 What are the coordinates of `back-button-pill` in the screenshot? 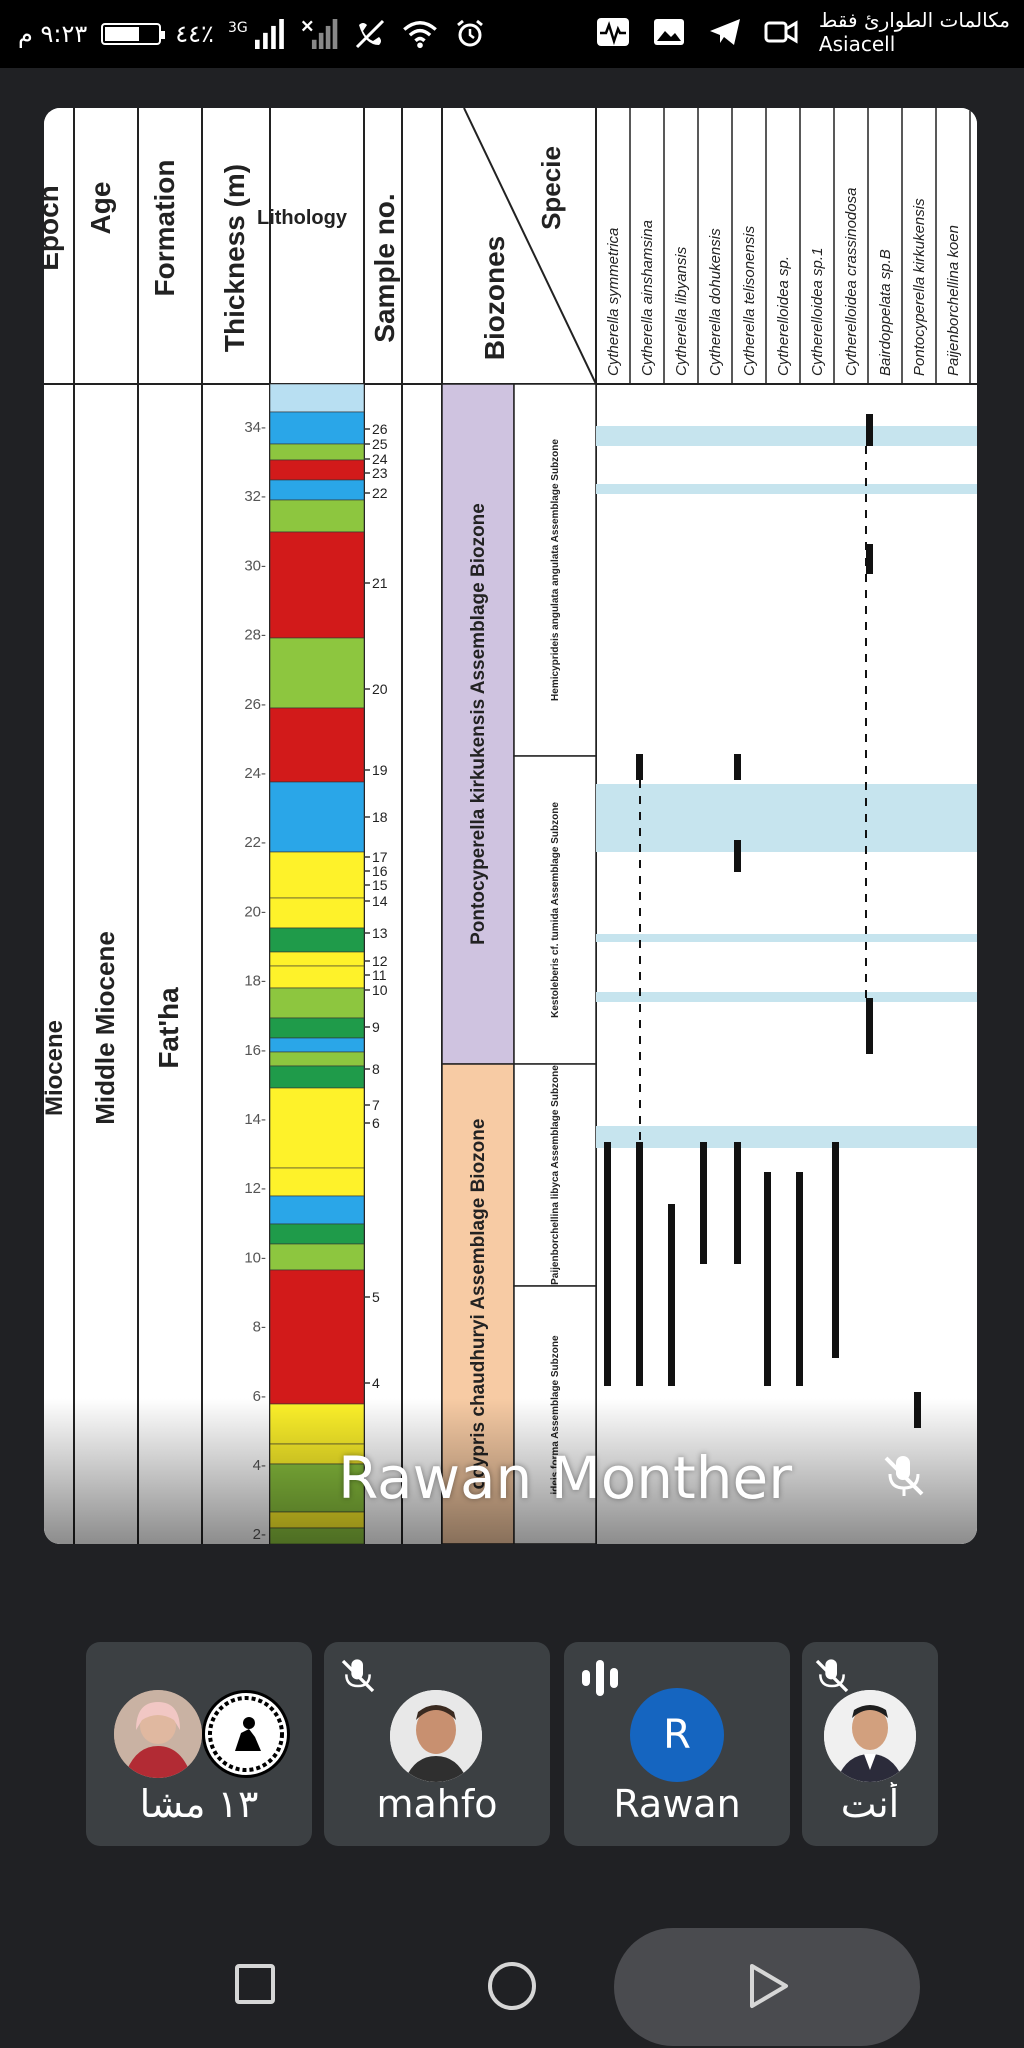 It's located at (767, 1987).